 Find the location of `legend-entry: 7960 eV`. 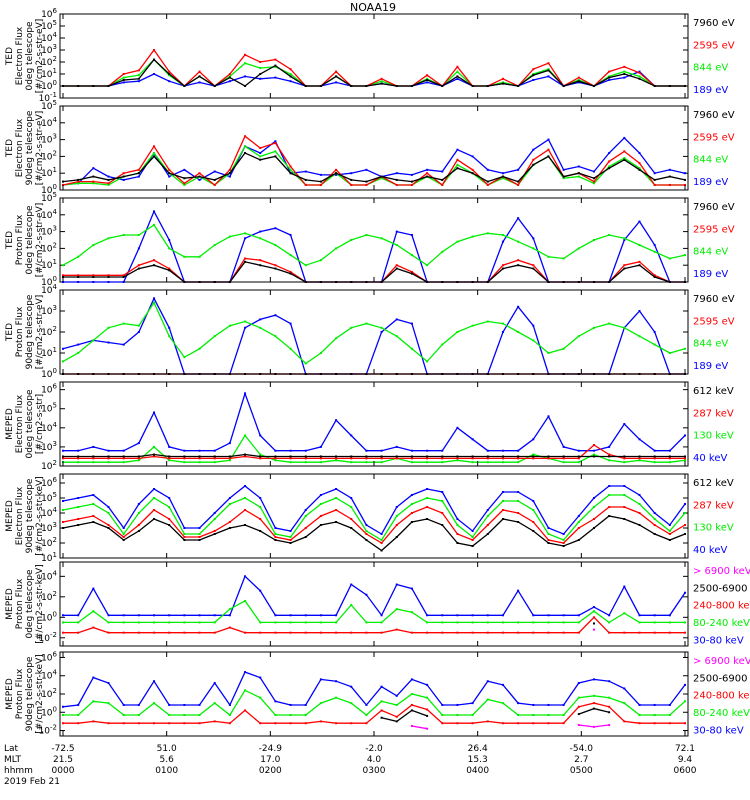

legend-entry: 7960 eV is located at coordinates (714, 23).